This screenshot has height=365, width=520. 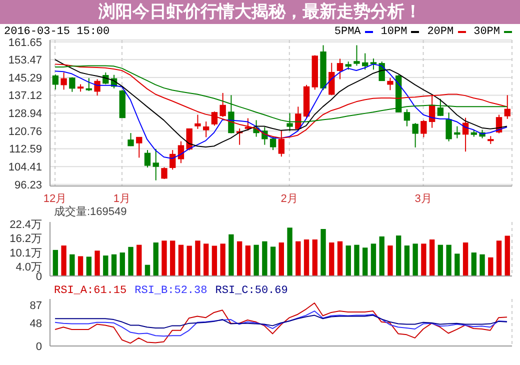 What do you see at coordinates (26, 253) in the screenshot?
I see `y-tick-label: 10.1万` at bounding box center [26, 253].